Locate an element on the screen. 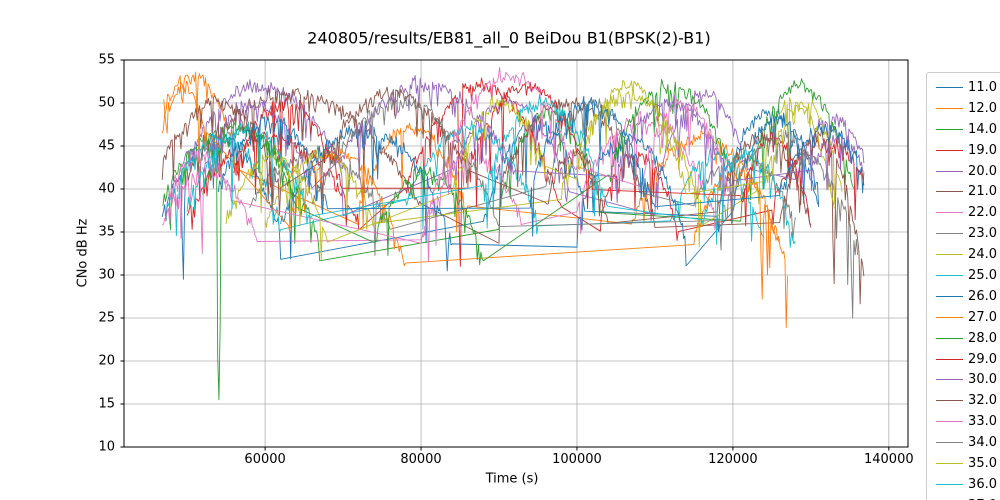  legend-item: 14.0 is located at coordinates (963, 129).